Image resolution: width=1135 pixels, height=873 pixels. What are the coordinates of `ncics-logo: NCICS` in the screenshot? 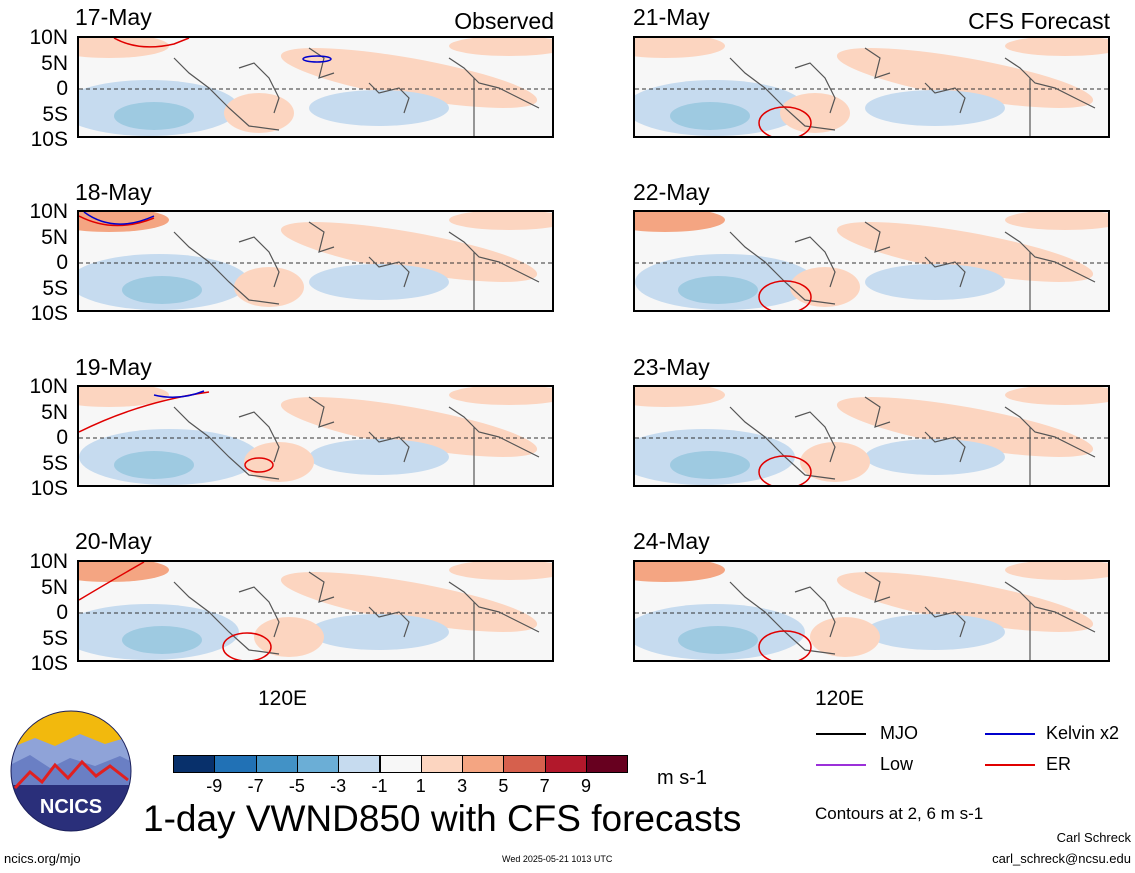 It's located at (71, 771).